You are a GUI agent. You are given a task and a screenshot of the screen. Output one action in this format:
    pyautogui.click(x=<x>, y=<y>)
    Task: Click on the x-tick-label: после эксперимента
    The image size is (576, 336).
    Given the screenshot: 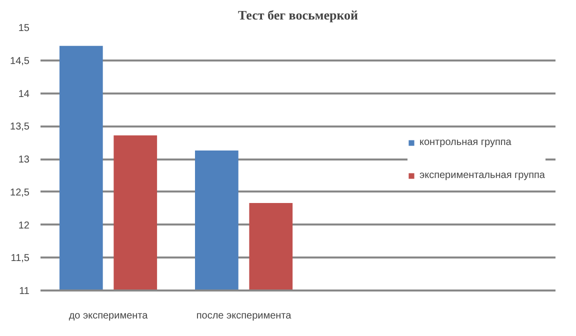 What is the action you would take?
    pyautogui.click(x=244, y=316)
    